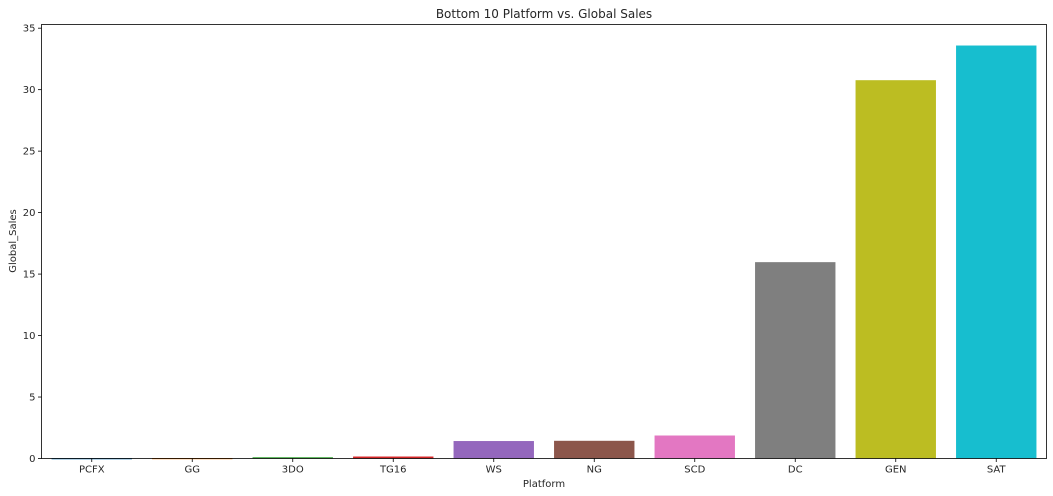 Image resolution: width=1053 pixels, height=496 pixels. What do you see at coordinates (29, 275) in the screenshot?
I see `y-tick-label: 15` at bounding box center [29, 275].